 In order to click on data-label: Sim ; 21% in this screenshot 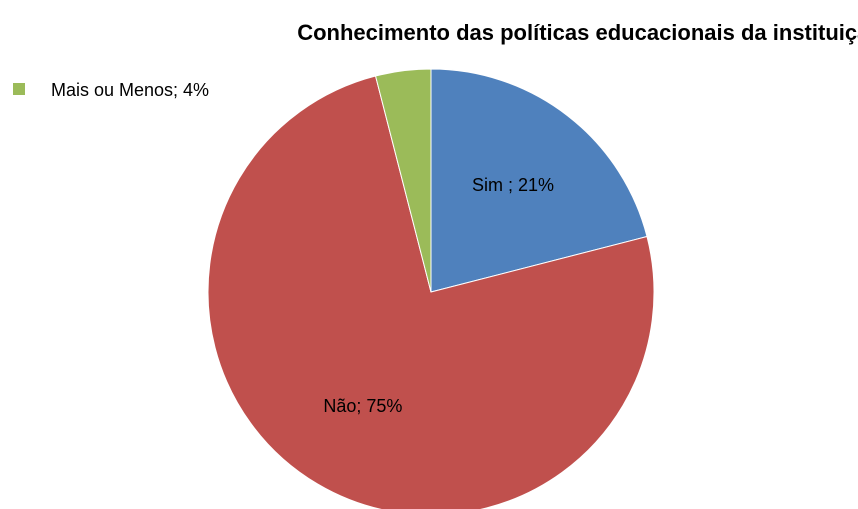, I will do `click(513, 185)`.